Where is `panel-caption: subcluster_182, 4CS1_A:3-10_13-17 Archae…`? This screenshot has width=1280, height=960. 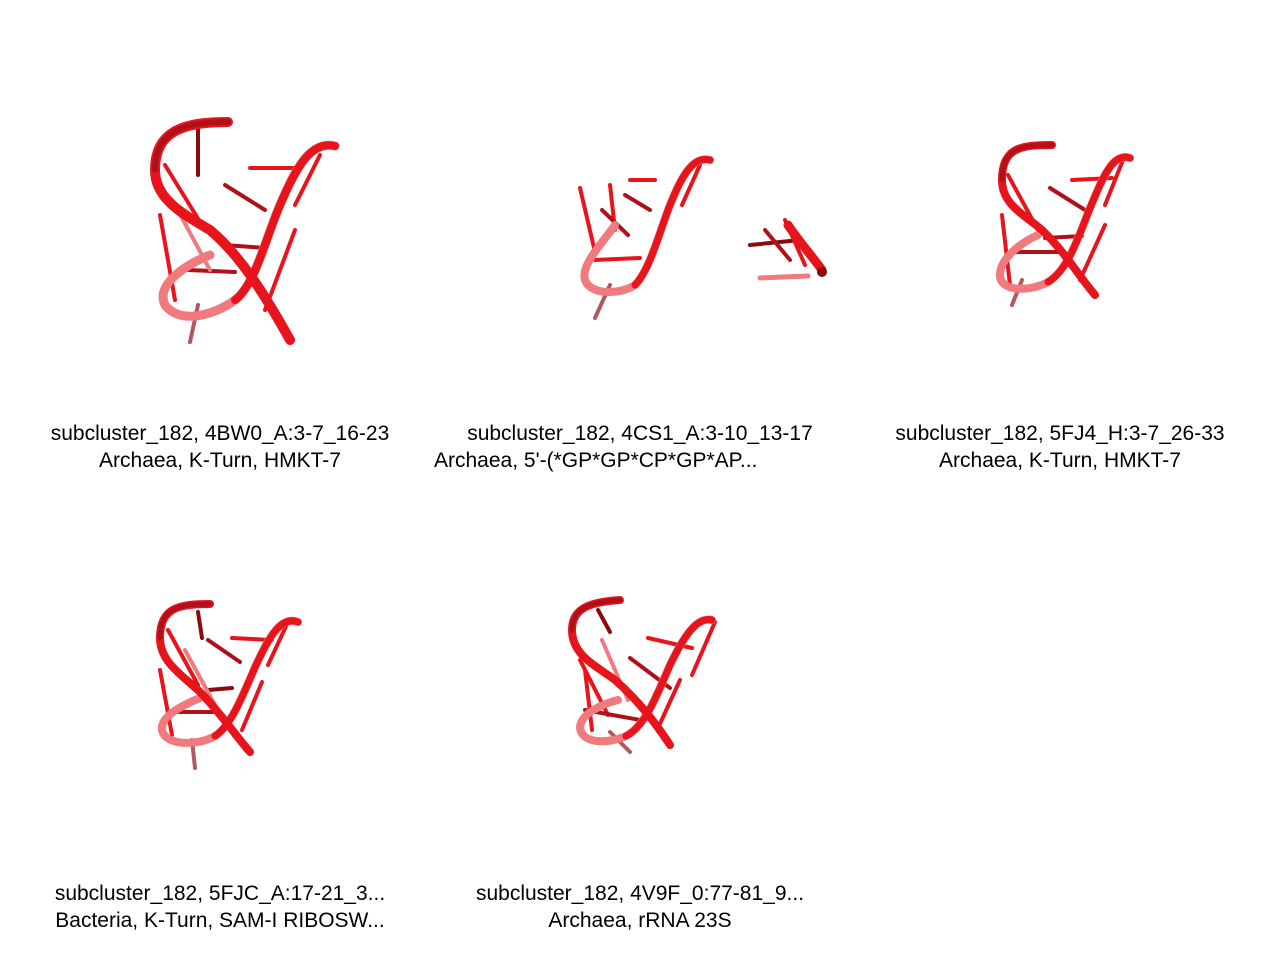
panel-caption: subcluster_182, 4CS1_A:3-10_13-17 Archae… is located at coordinates (640, 447).